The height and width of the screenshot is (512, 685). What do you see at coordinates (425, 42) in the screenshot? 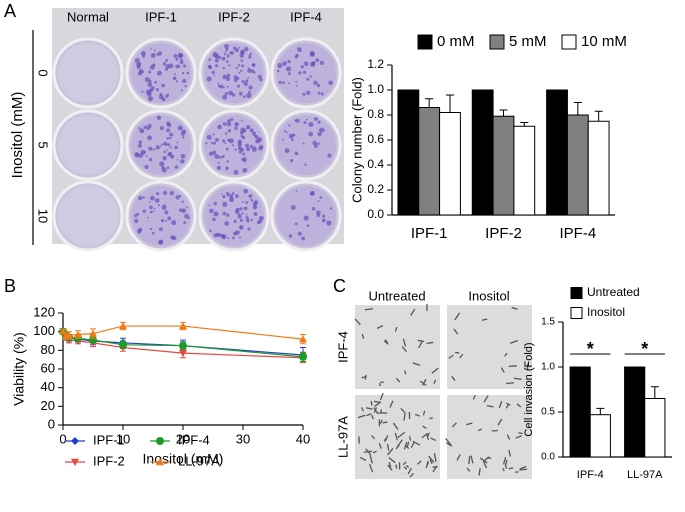
I see `legend-swatch` at bounding box center [425, 42].